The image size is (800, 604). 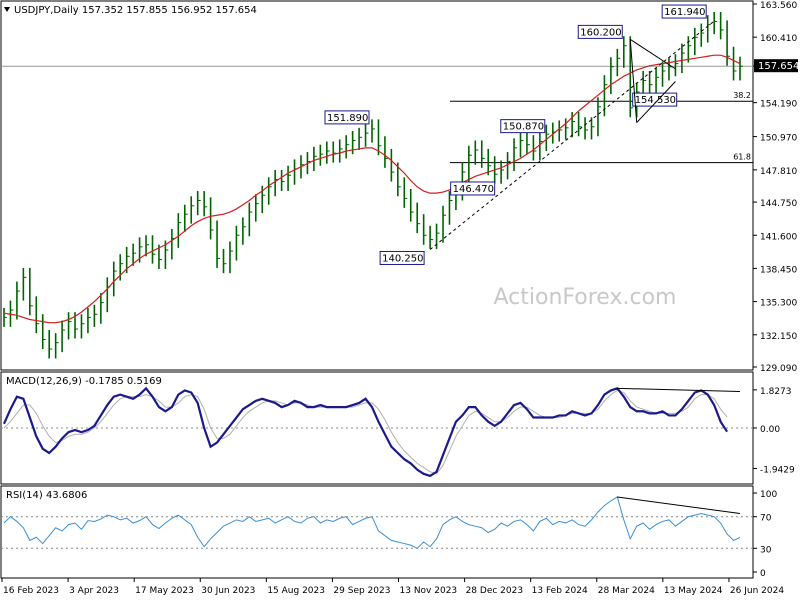 I want to click on price-annotation: 150.870, so click(x=523, y=126).